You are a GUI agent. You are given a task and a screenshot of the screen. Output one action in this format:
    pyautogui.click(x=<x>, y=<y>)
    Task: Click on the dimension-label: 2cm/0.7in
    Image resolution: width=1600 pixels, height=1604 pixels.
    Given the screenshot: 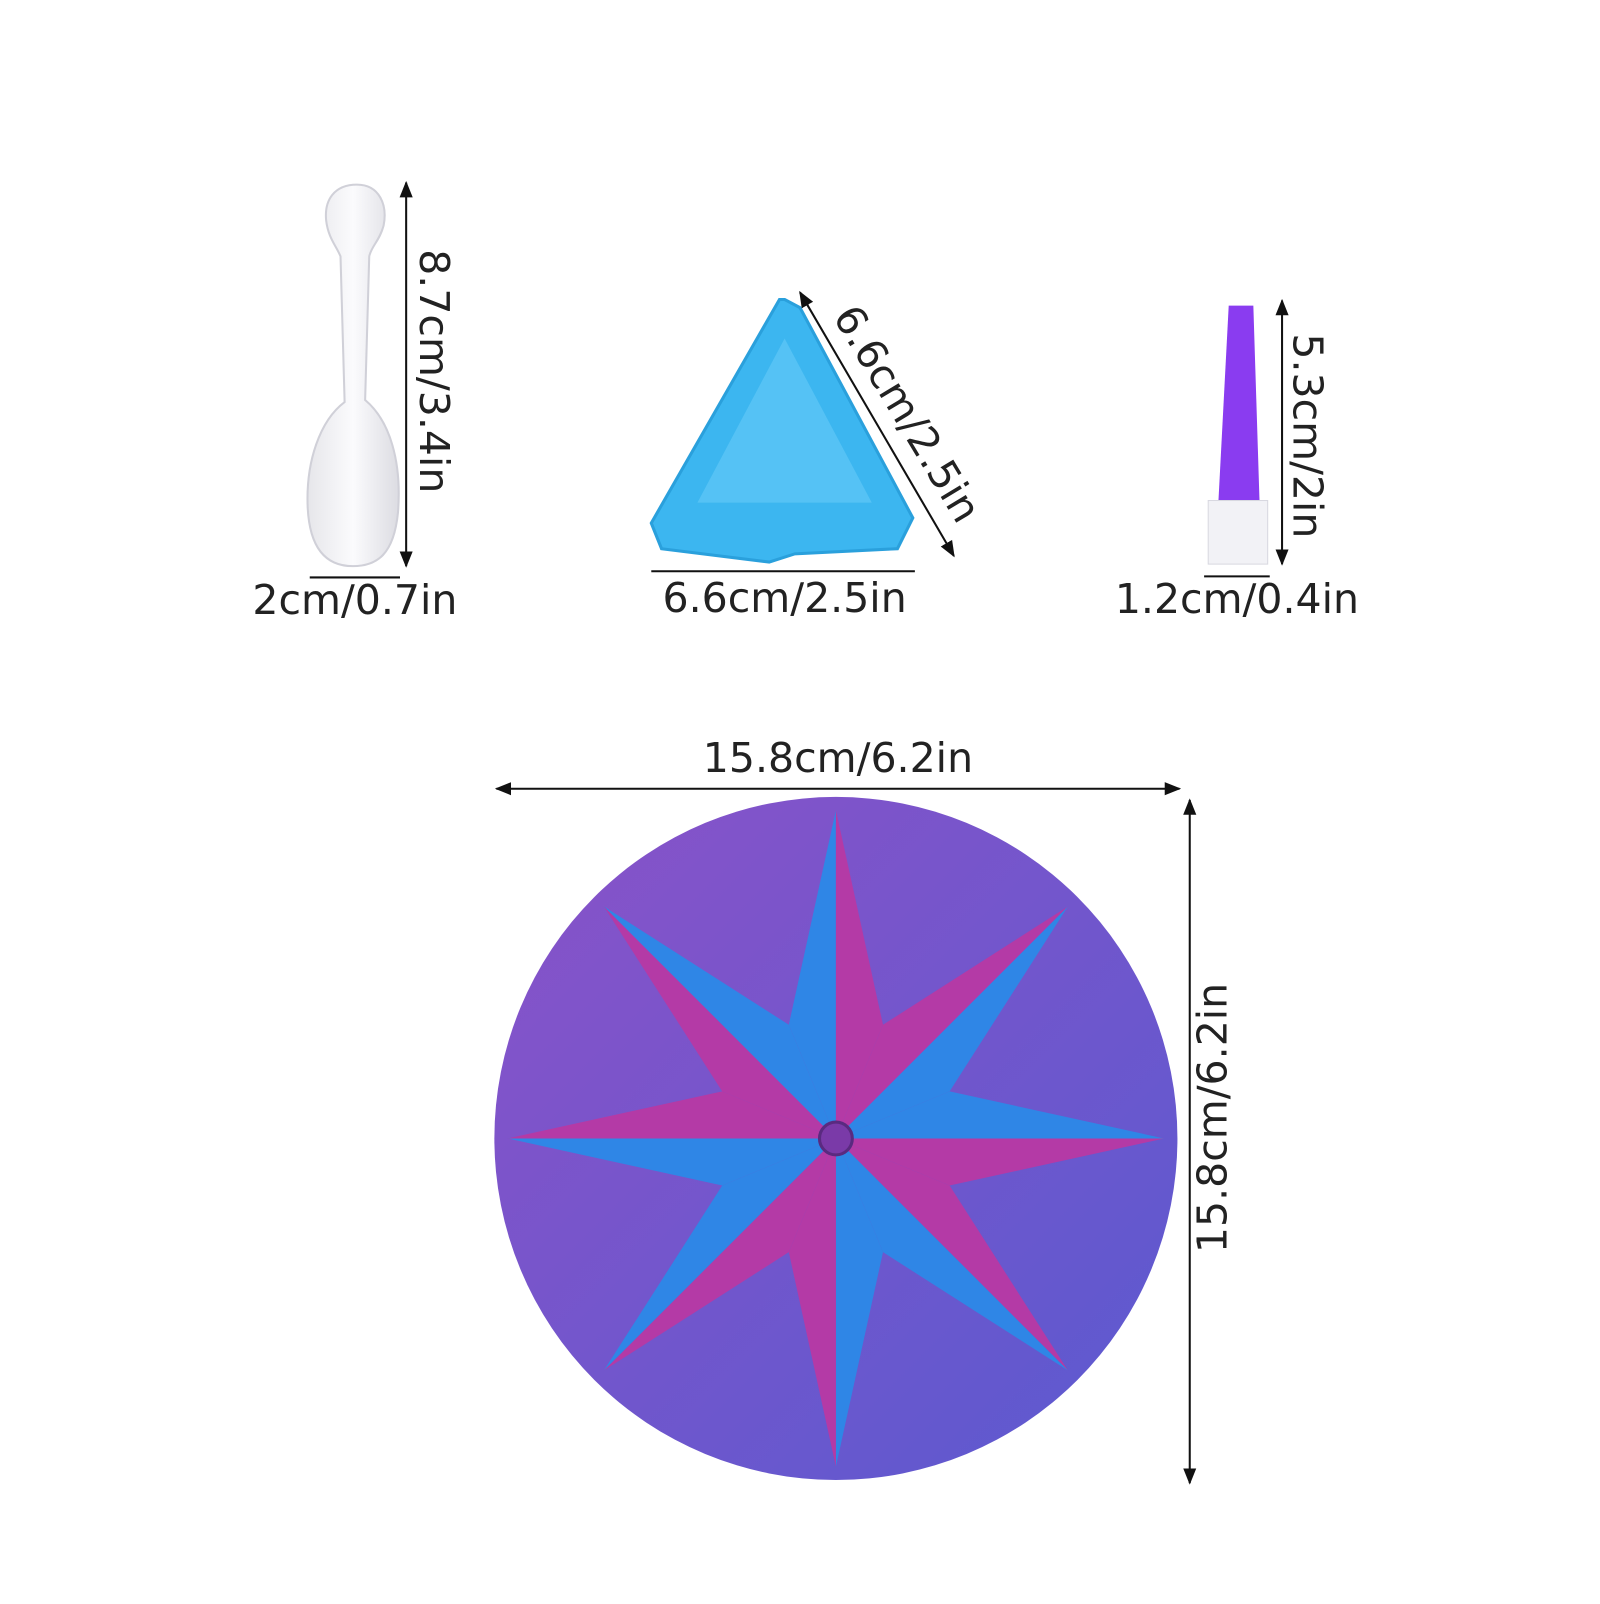 What is the action you would take?
    pyautogui.click(x=354, y=600)
    